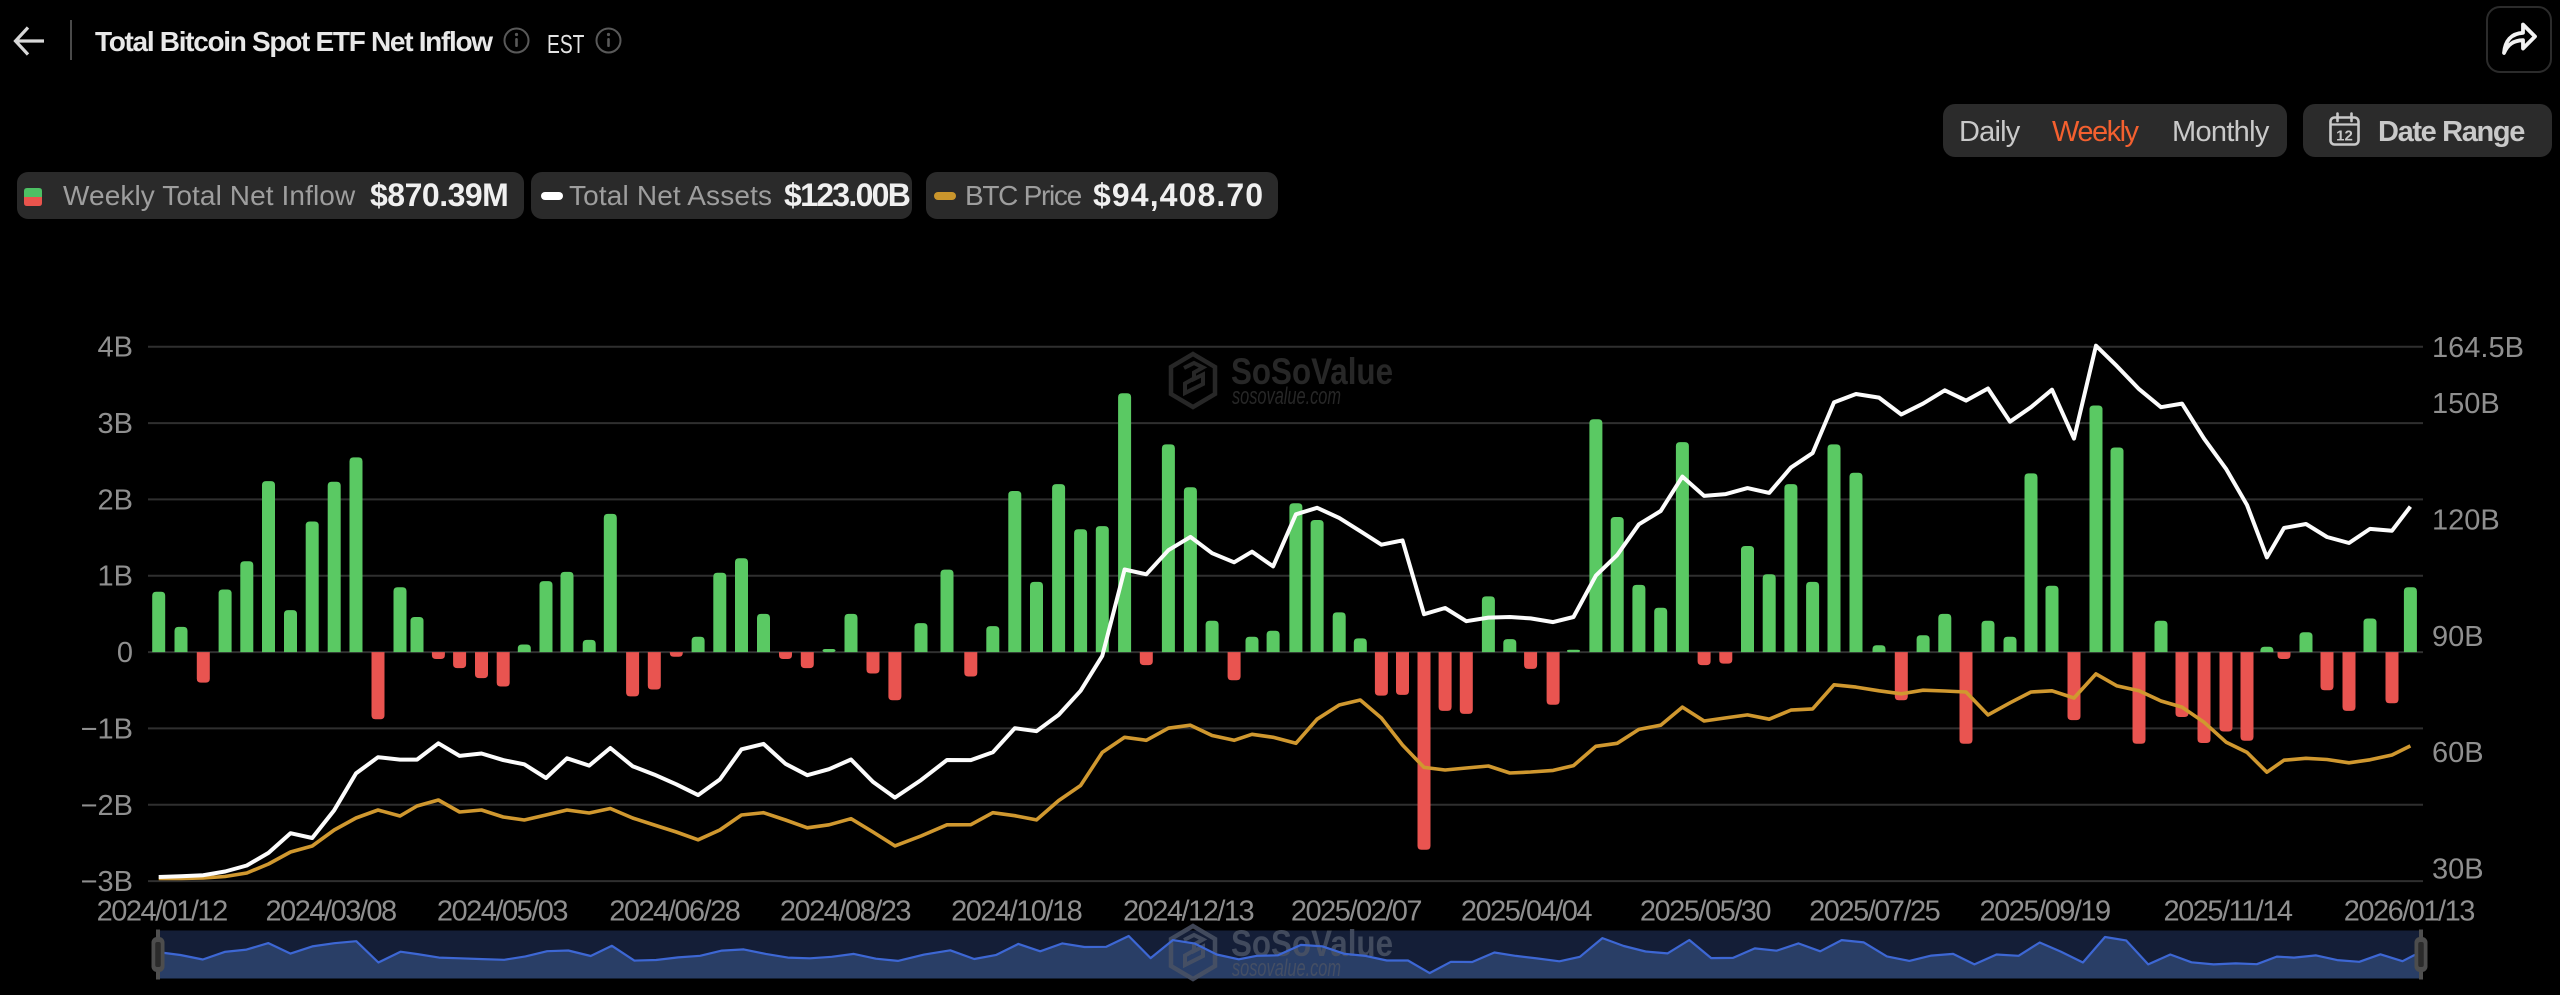 This screenshot has width=2560, height=995. Describe the element at coordinates (2466, 404) in the screenshot. I see `svg-text: 150B` at that location.